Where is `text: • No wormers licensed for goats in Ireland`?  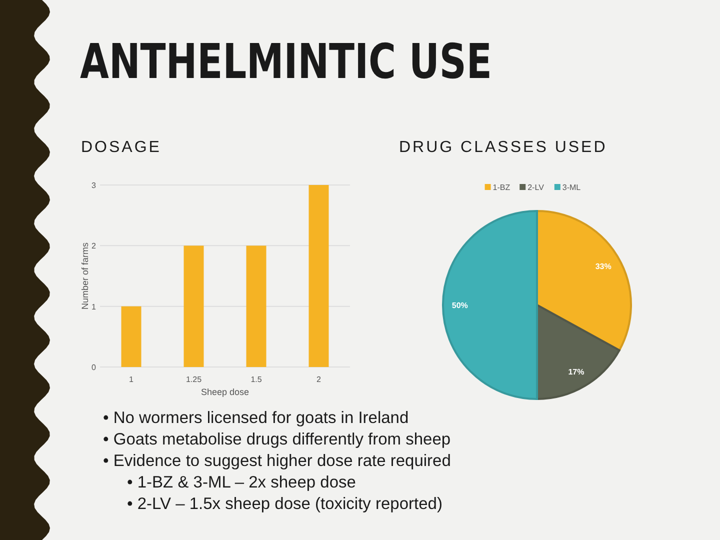
text: • No wormers licensed for goats in Ireland is located at coordinates (256, 418).